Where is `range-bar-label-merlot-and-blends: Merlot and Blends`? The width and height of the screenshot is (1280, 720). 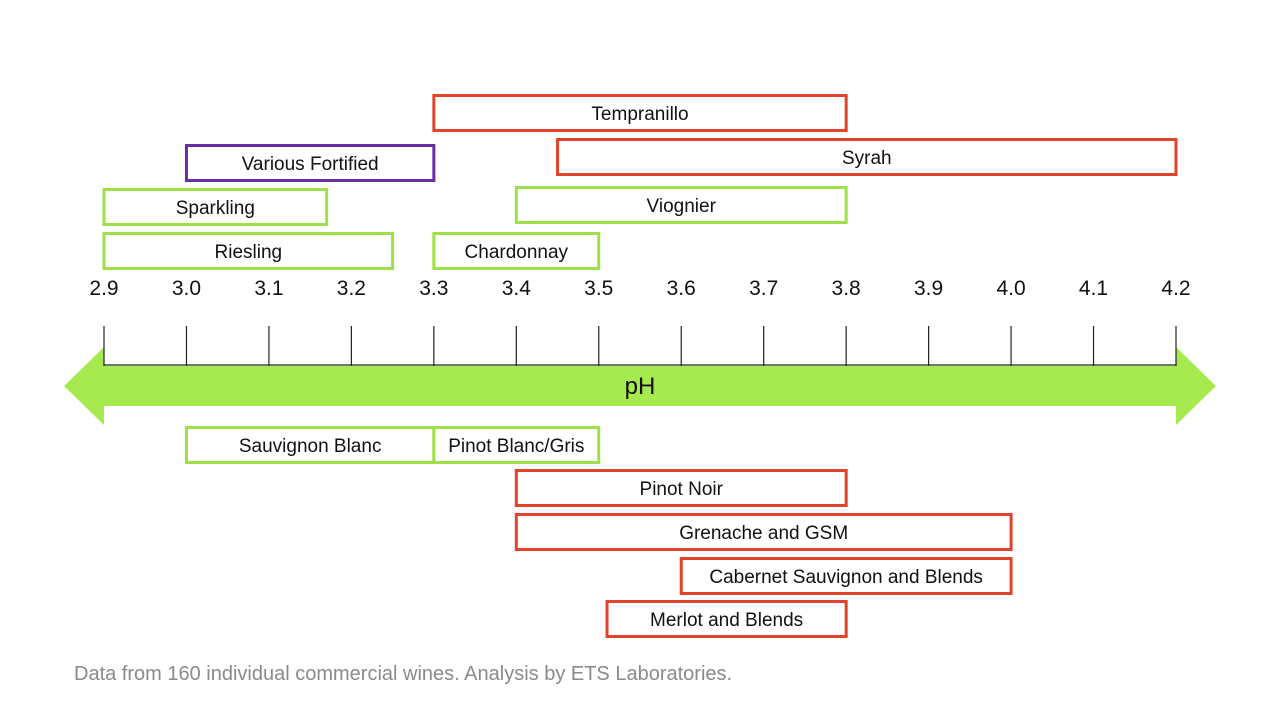
range-bar-label-merlot-and-blends: Merlot and Blends is located at coordinates (726, 620).